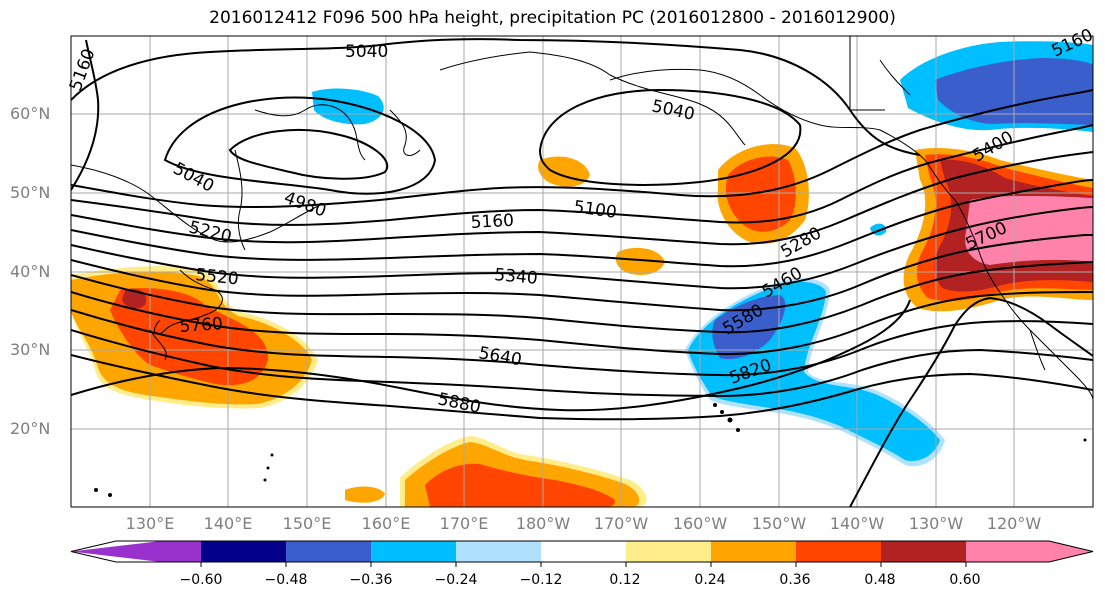  Describe the element at coordinates (965, 580) in the screenshot. I see `colorbar-tick-label: 0.60` at that location.